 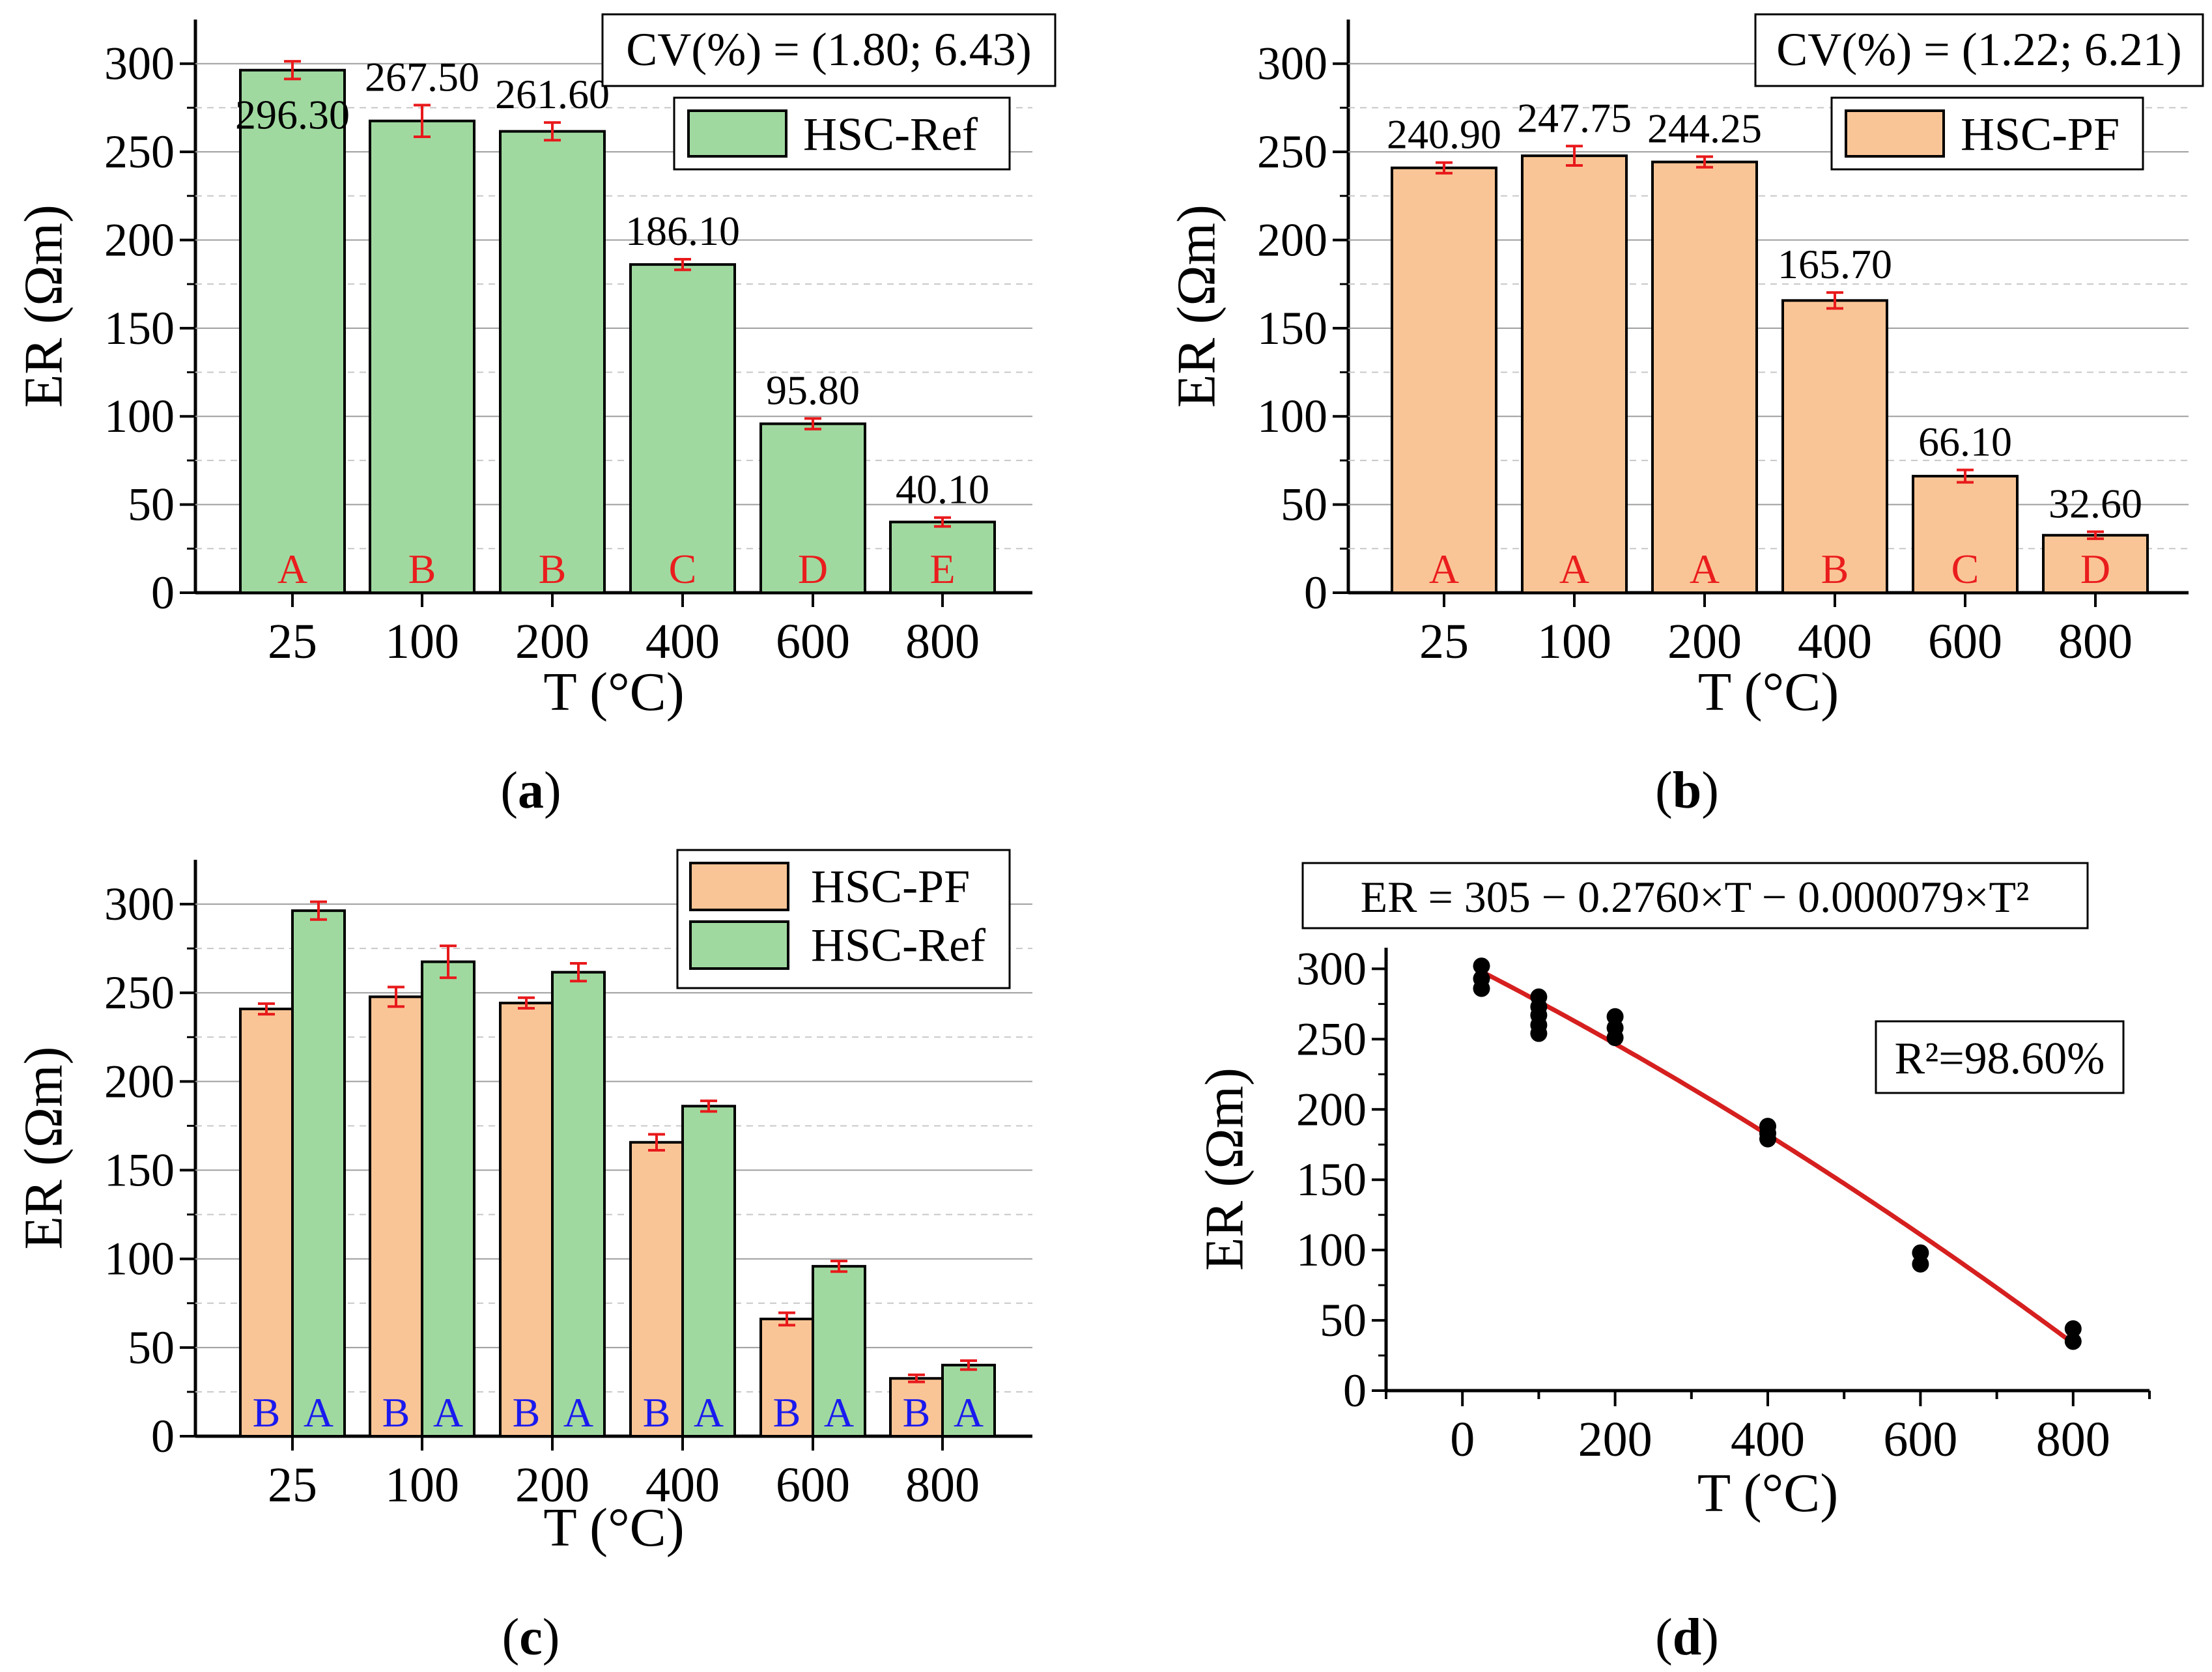 What do you see at coordinates (890, 134) in the screenshot?
I see `legend-label: HSC-Ref` at bounding box center [890, 134].